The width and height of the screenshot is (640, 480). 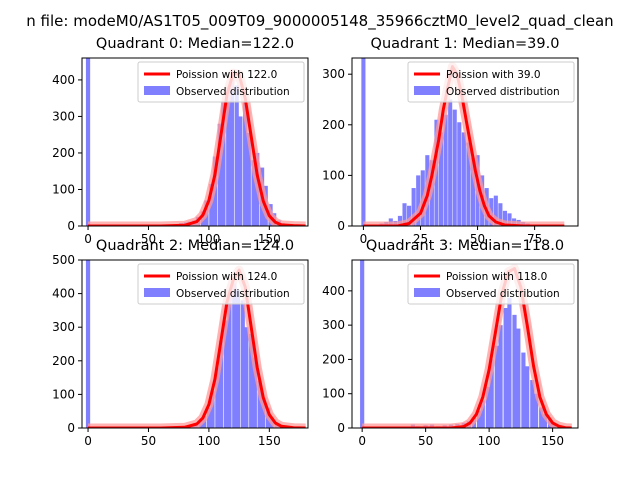 What do you see at coordinates (195, 44) in the screenshot?
I see `subplot-title: Quadrant 0: Median=122.0` at bounding box center [195, 44].